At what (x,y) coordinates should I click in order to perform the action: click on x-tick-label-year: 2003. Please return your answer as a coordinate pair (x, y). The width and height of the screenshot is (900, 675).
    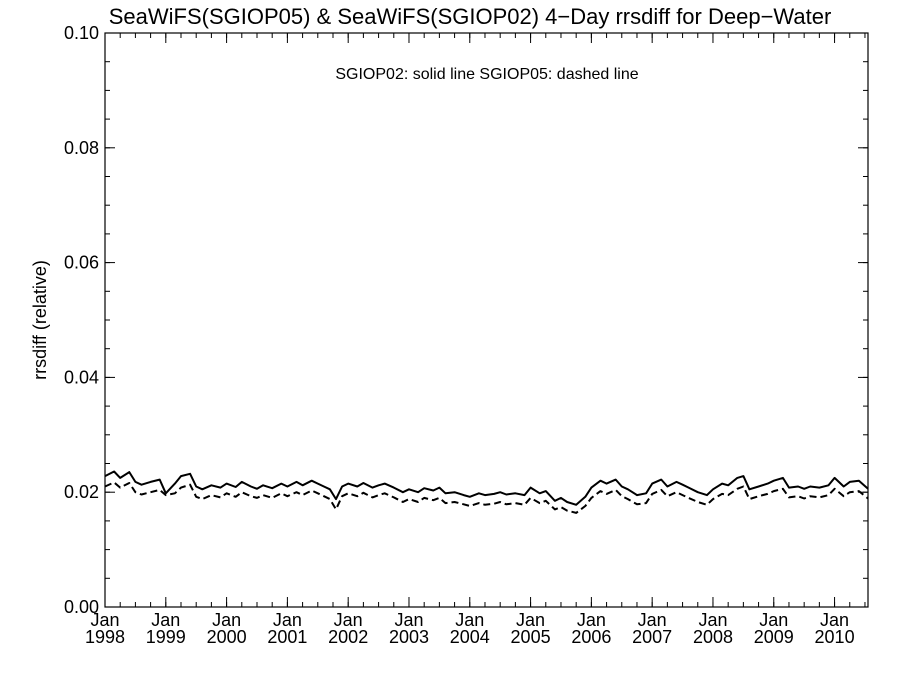
    Looking at the image, I should click on (409, 637).